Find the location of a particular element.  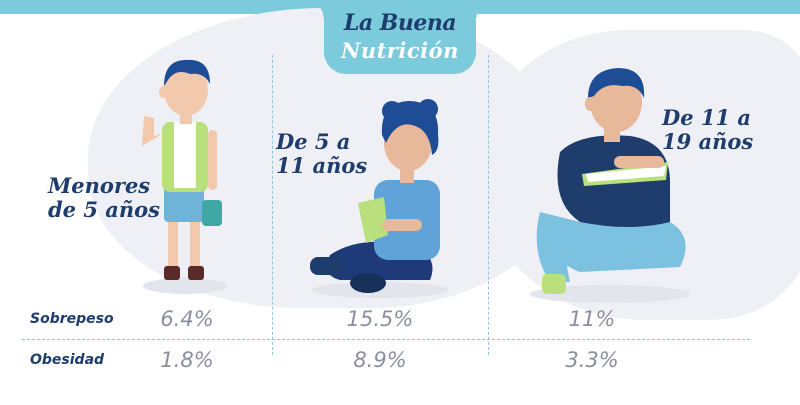

obesidad-value: 3.3% is located at coordinates (592, 360).